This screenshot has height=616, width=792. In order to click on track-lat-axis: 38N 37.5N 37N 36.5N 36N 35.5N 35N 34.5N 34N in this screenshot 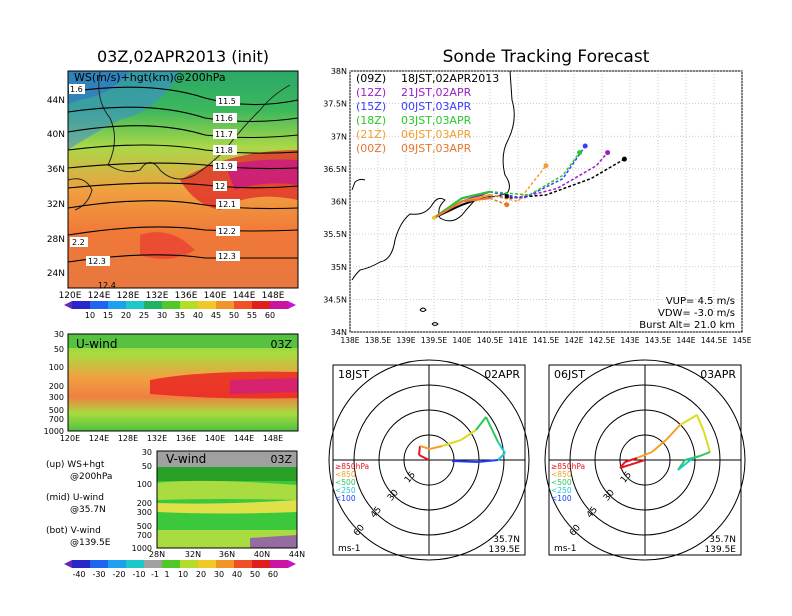, I will do `click(335, 202)`.